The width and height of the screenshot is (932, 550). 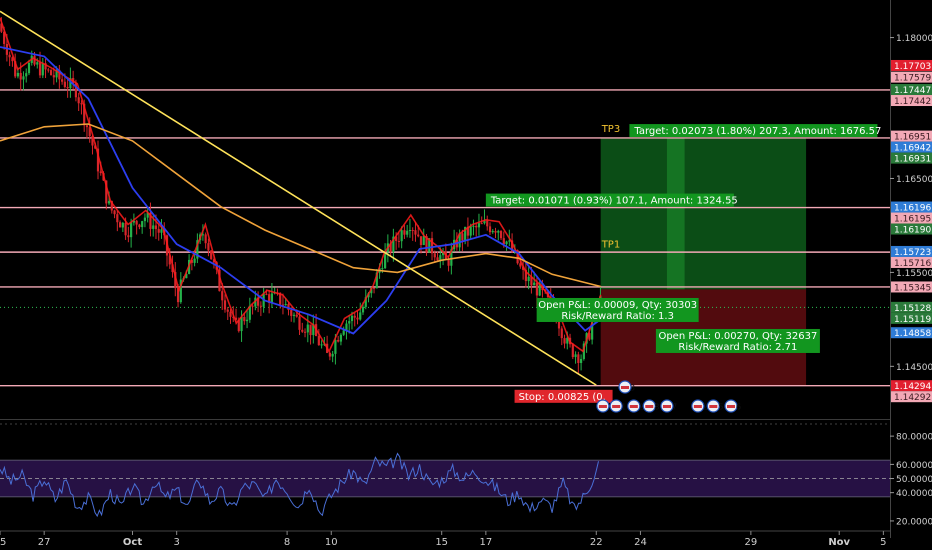 What do you see at coordinates (912, 334) in the screenshot?
I see `price-badge-label: 1.14858` at bounding box center [912, 334].